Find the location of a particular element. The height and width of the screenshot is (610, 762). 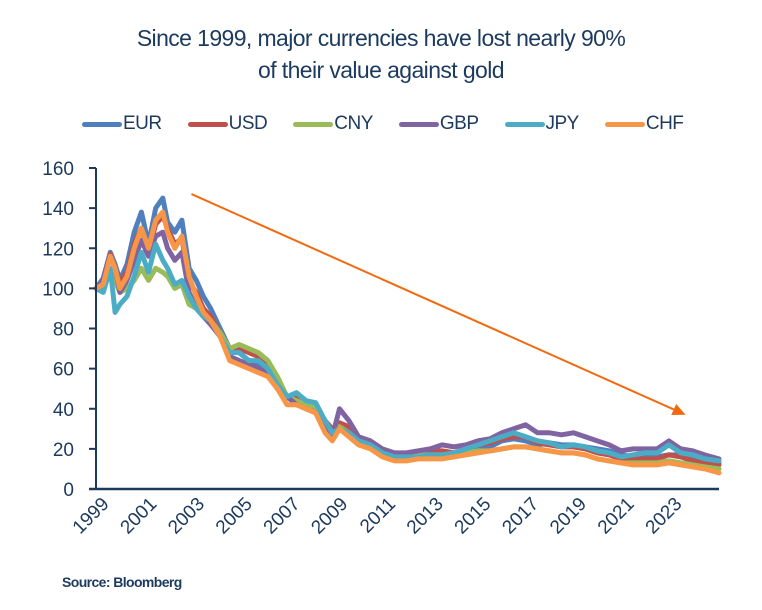

x-tick-label: 2005 is located at coordinates (234, 516).